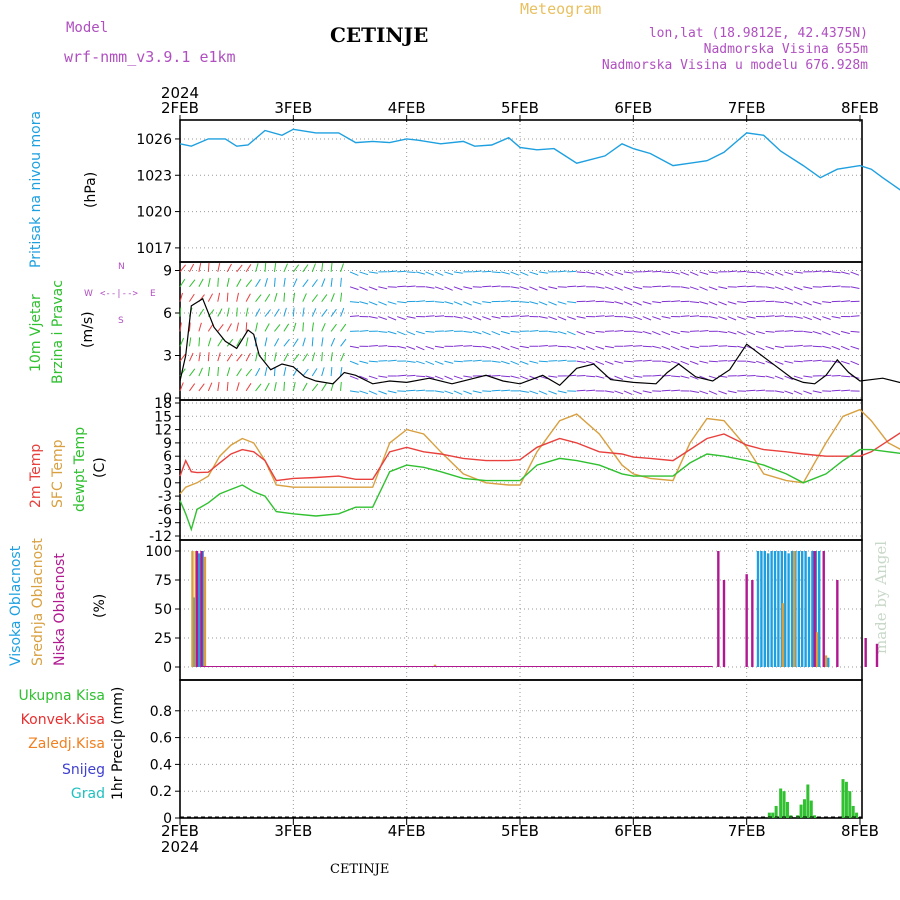 The width and height of the screenshot is (900, 900). Describe the element at coordinates (539, 490) in the screenshot. I see `dewpoint-line` at that location.